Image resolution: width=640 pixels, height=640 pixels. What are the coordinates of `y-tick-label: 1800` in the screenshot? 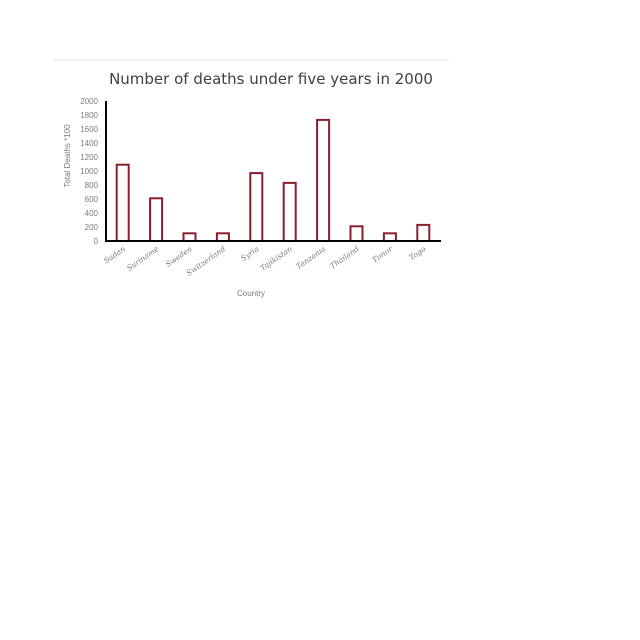 It's located at (89, 115).